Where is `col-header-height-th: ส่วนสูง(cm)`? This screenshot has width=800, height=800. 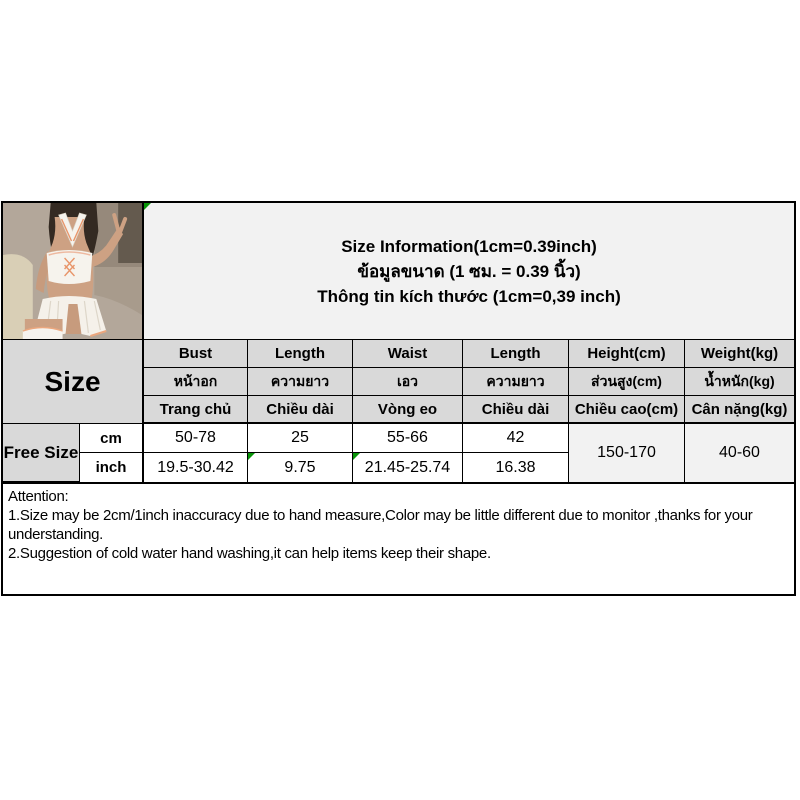 col-header-height-th: ส่วนสูง(cm) is located at coordinates (627, 382).